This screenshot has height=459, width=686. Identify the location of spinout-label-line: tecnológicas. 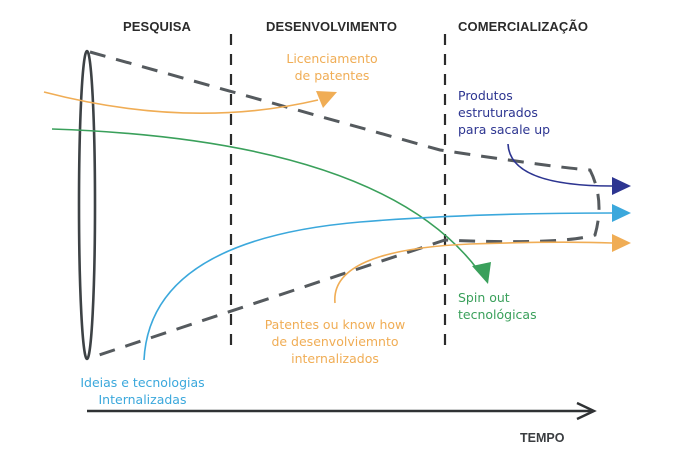
(497, 314).